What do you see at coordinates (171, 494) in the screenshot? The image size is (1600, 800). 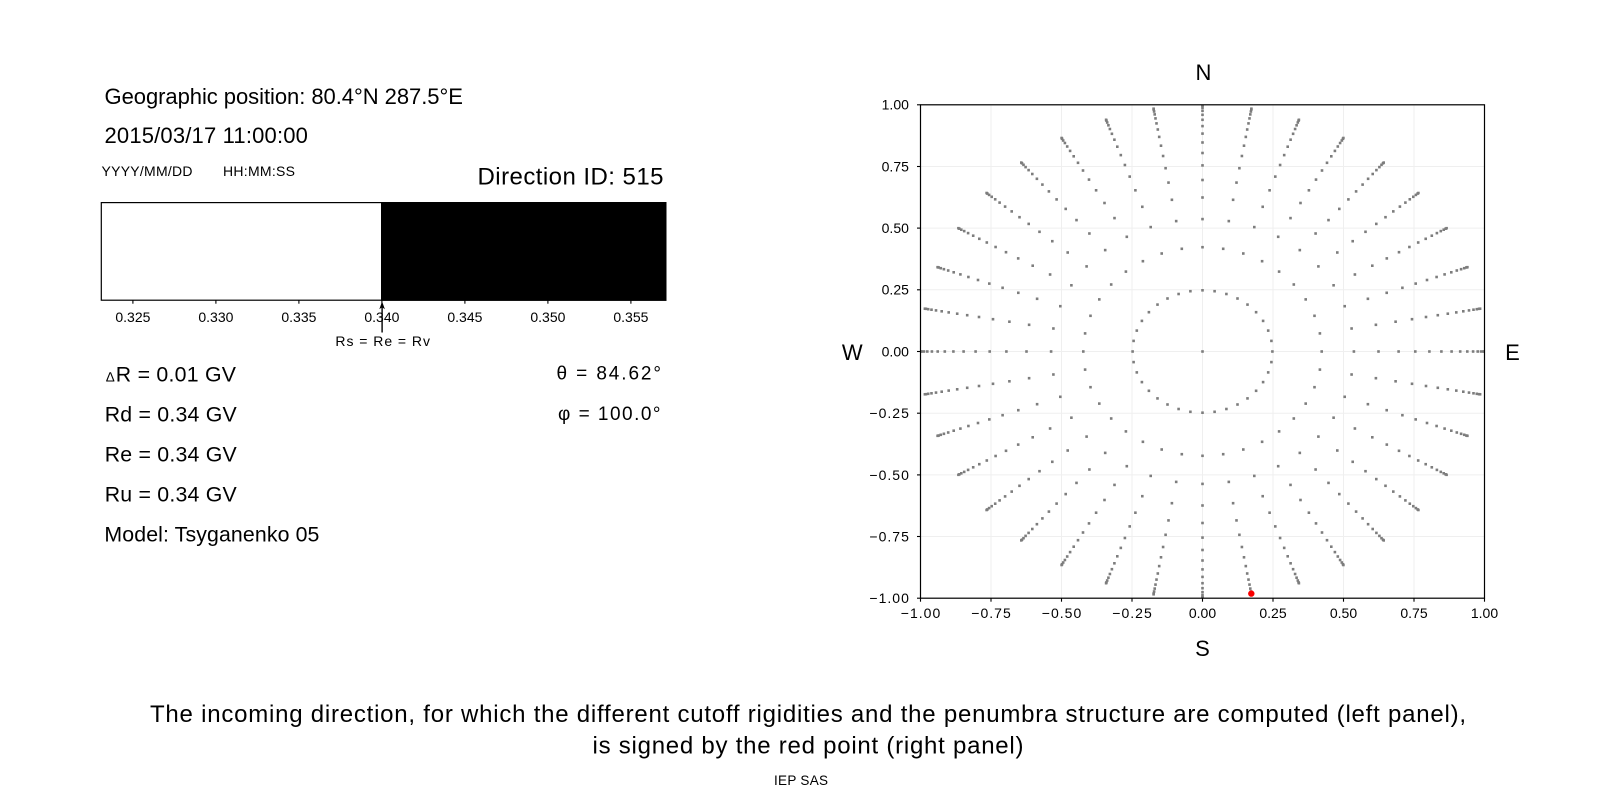 I see `svg-text: Ru = 0.34 GV` at bounding box center [171, 494].